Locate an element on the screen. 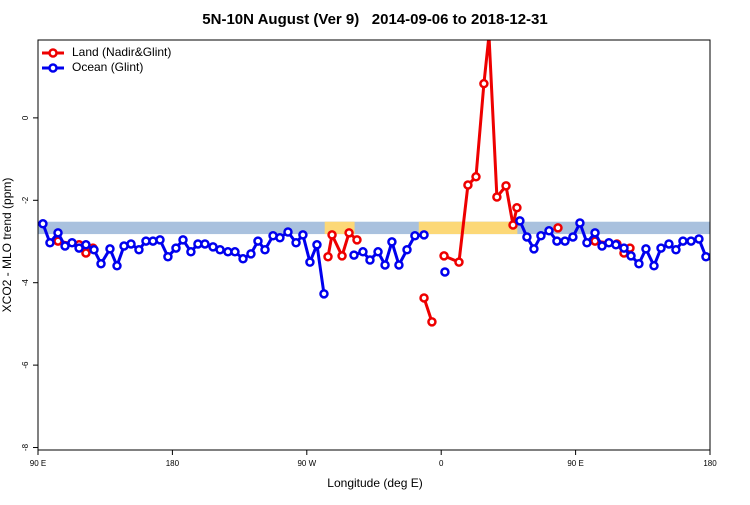 This screenshot has width=750, height=505. y-axis-label: XCO2 - MLO trend (ppm) is located at coordinates (7, 245).